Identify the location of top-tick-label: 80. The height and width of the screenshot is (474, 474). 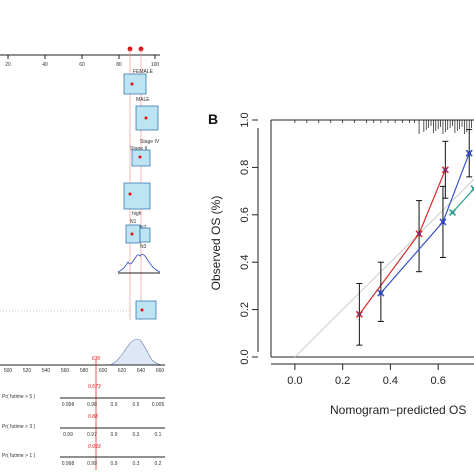
(119, 65).